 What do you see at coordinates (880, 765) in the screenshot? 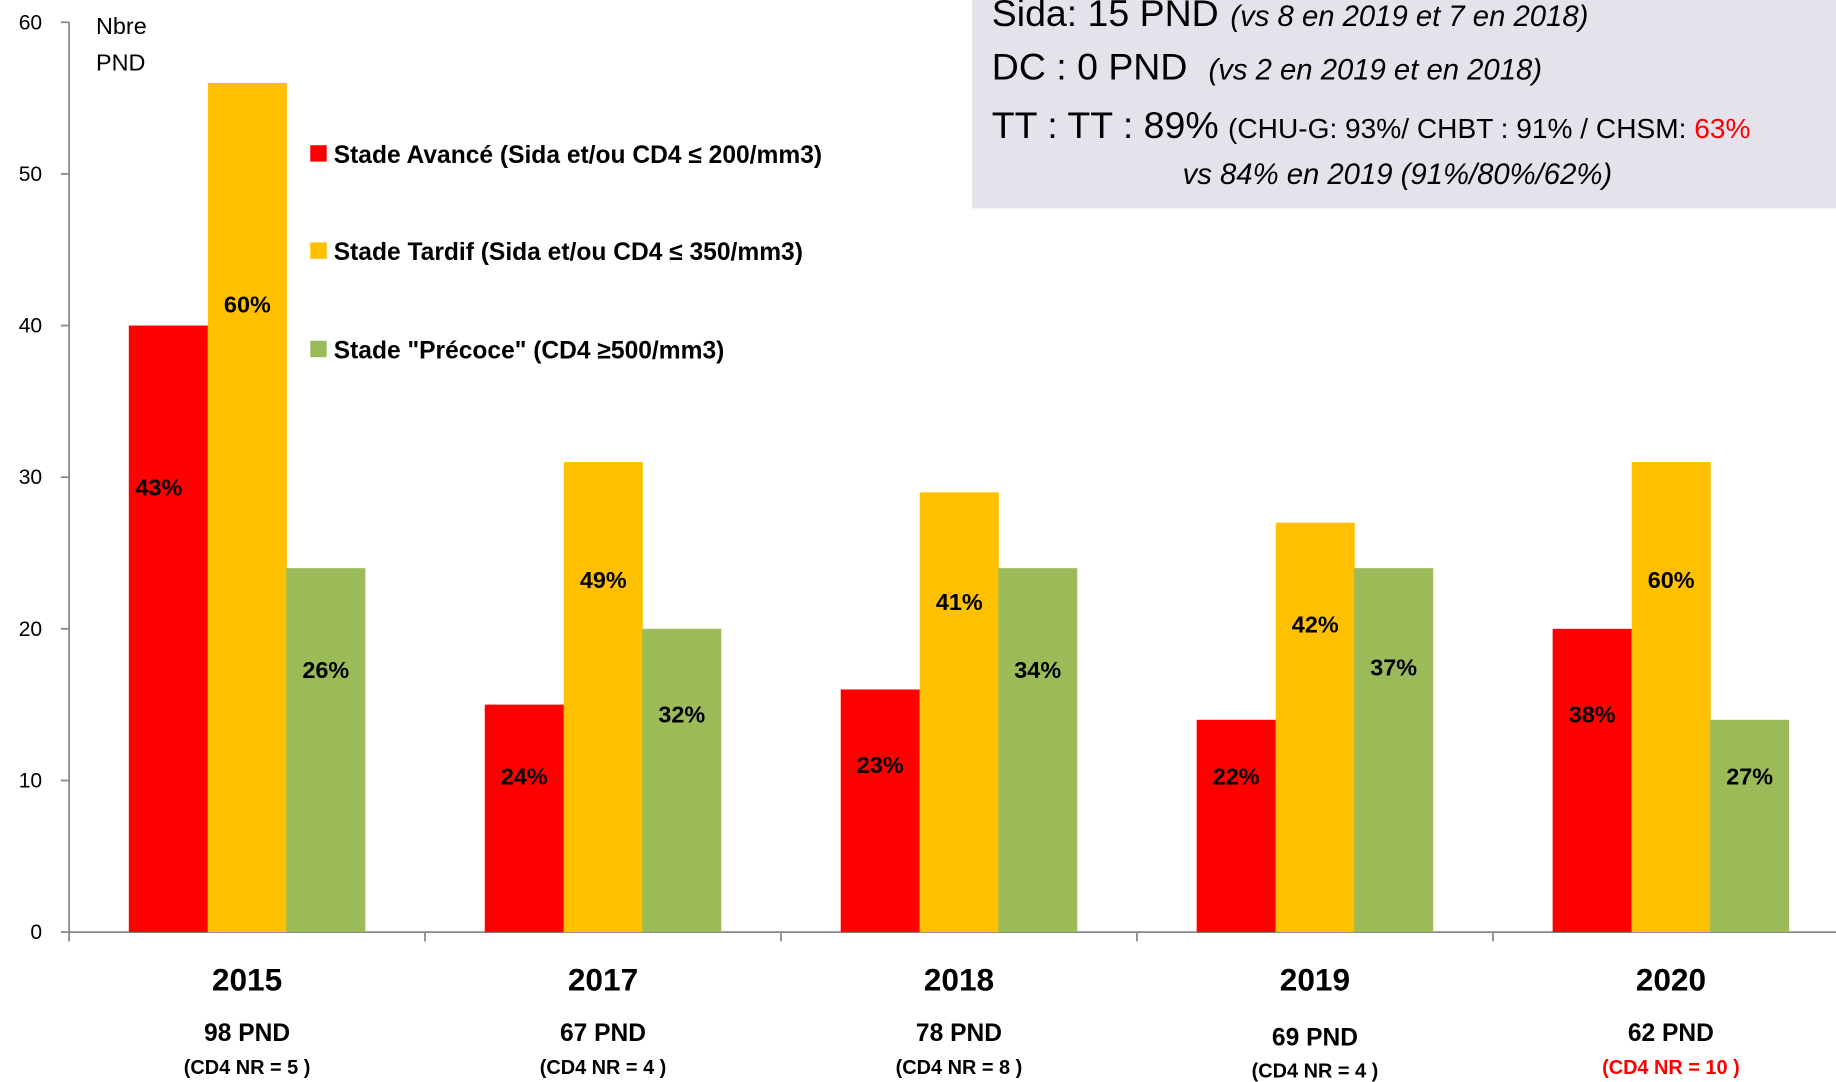
I see `bar-annotation: 23%` at bounding box center [880, 765].